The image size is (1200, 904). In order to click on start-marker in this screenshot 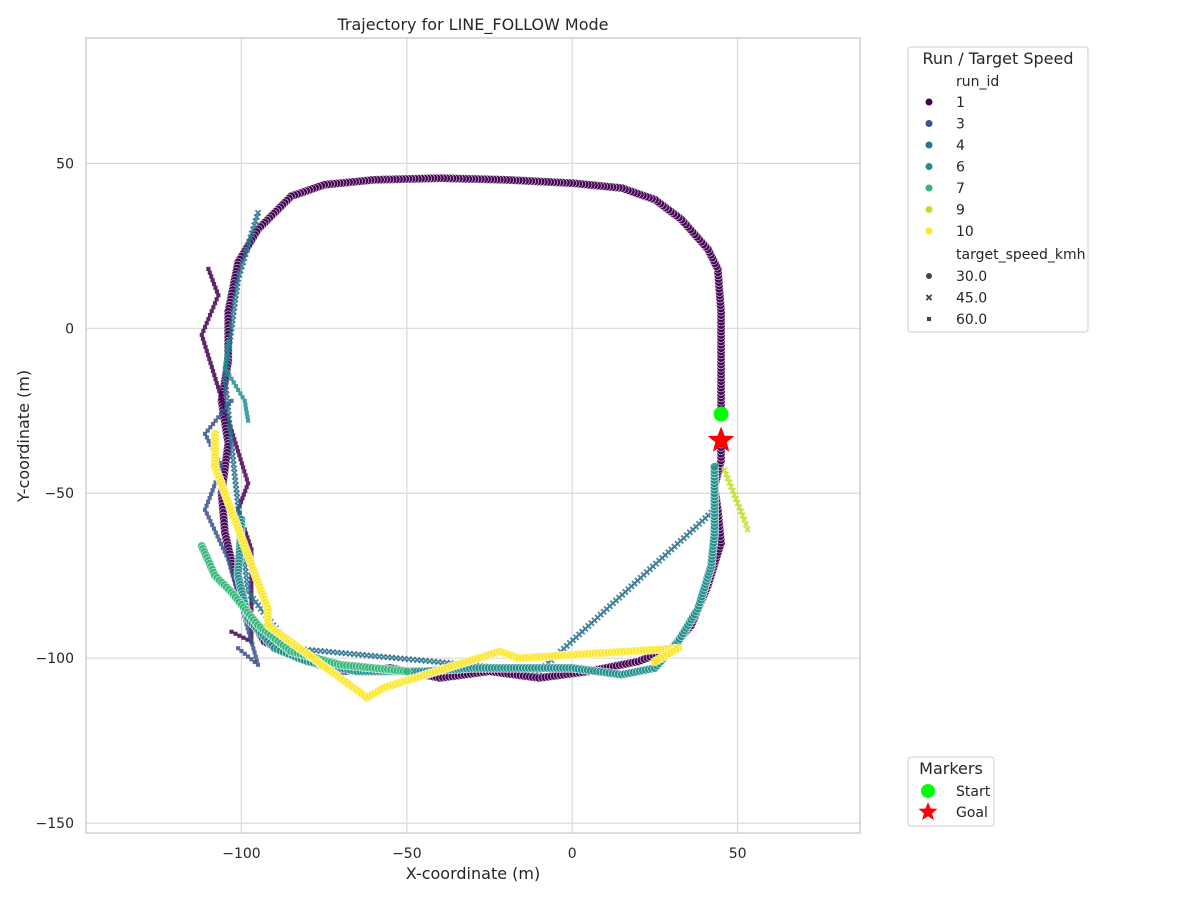, I will do `click(721, 414)`.